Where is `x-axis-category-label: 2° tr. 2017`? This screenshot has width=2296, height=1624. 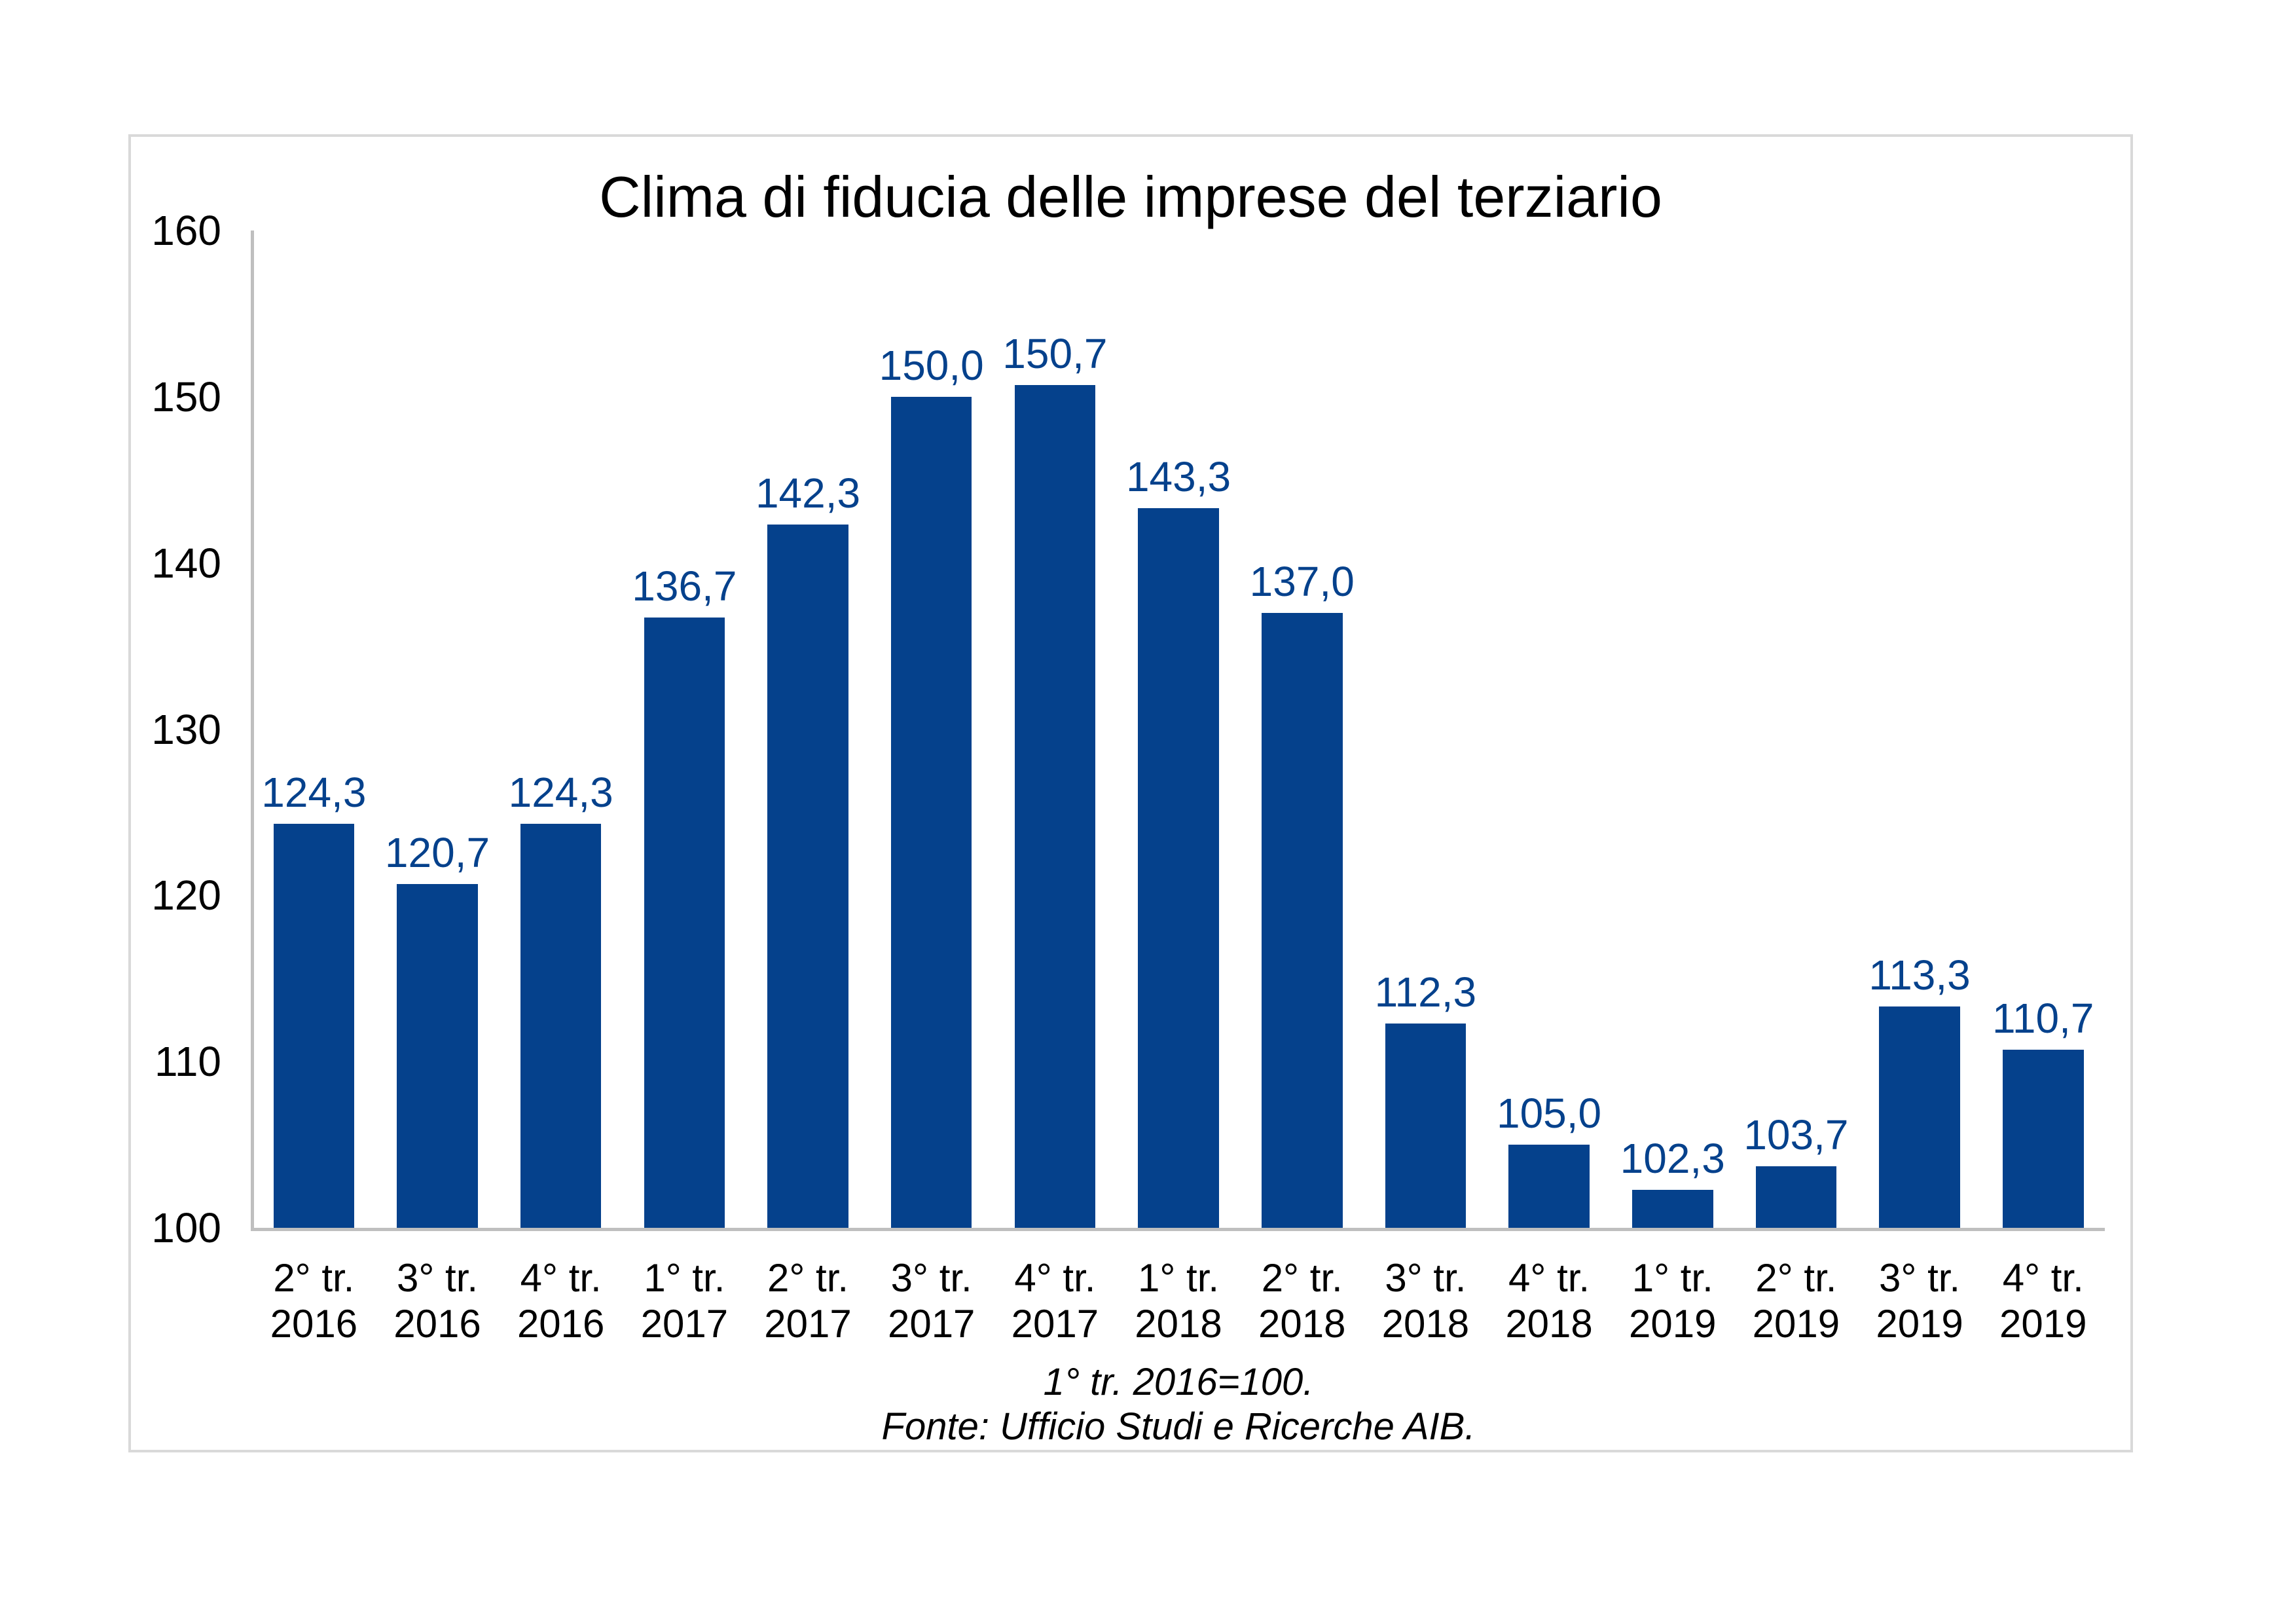
x-axis-category-label: 2° tr. 2017 is located at coordinates (808, 1301).